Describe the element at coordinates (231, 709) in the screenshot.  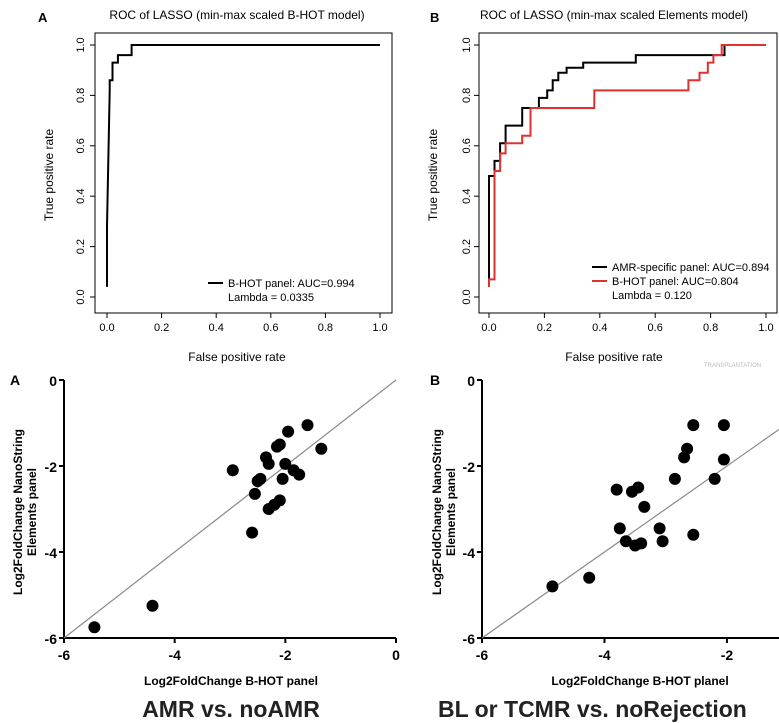
I see `caption-left: AMR vs. noAMR` at that location.